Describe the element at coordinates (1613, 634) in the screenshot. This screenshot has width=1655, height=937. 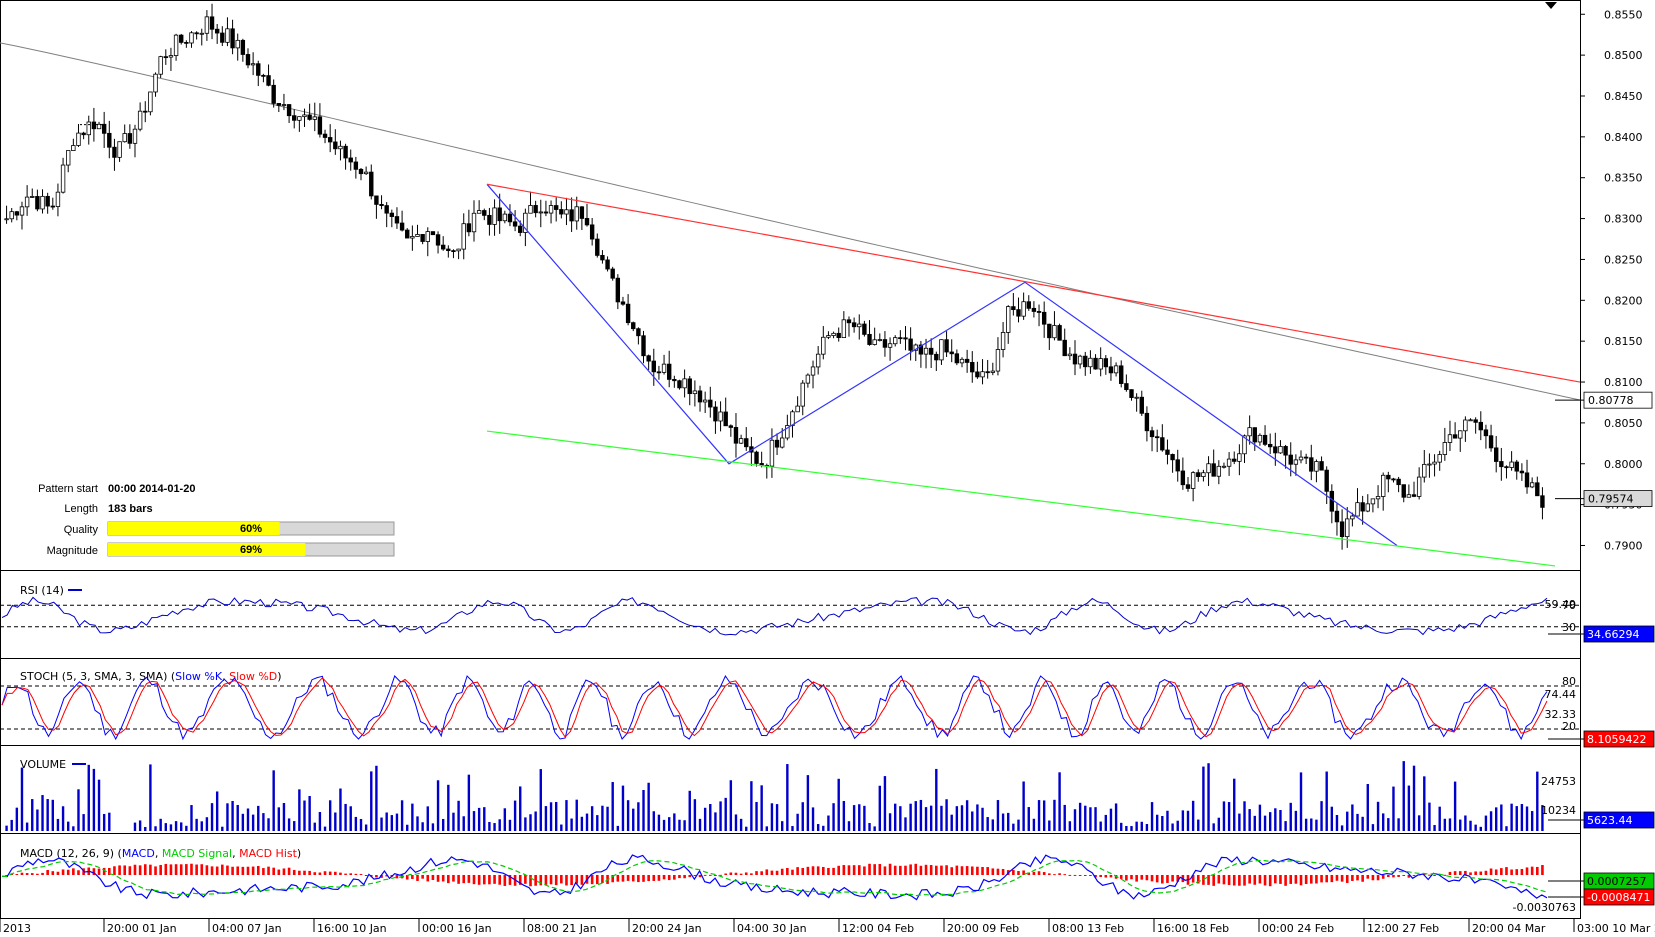
I see `rsi-last-label: 34.66294` at that location.